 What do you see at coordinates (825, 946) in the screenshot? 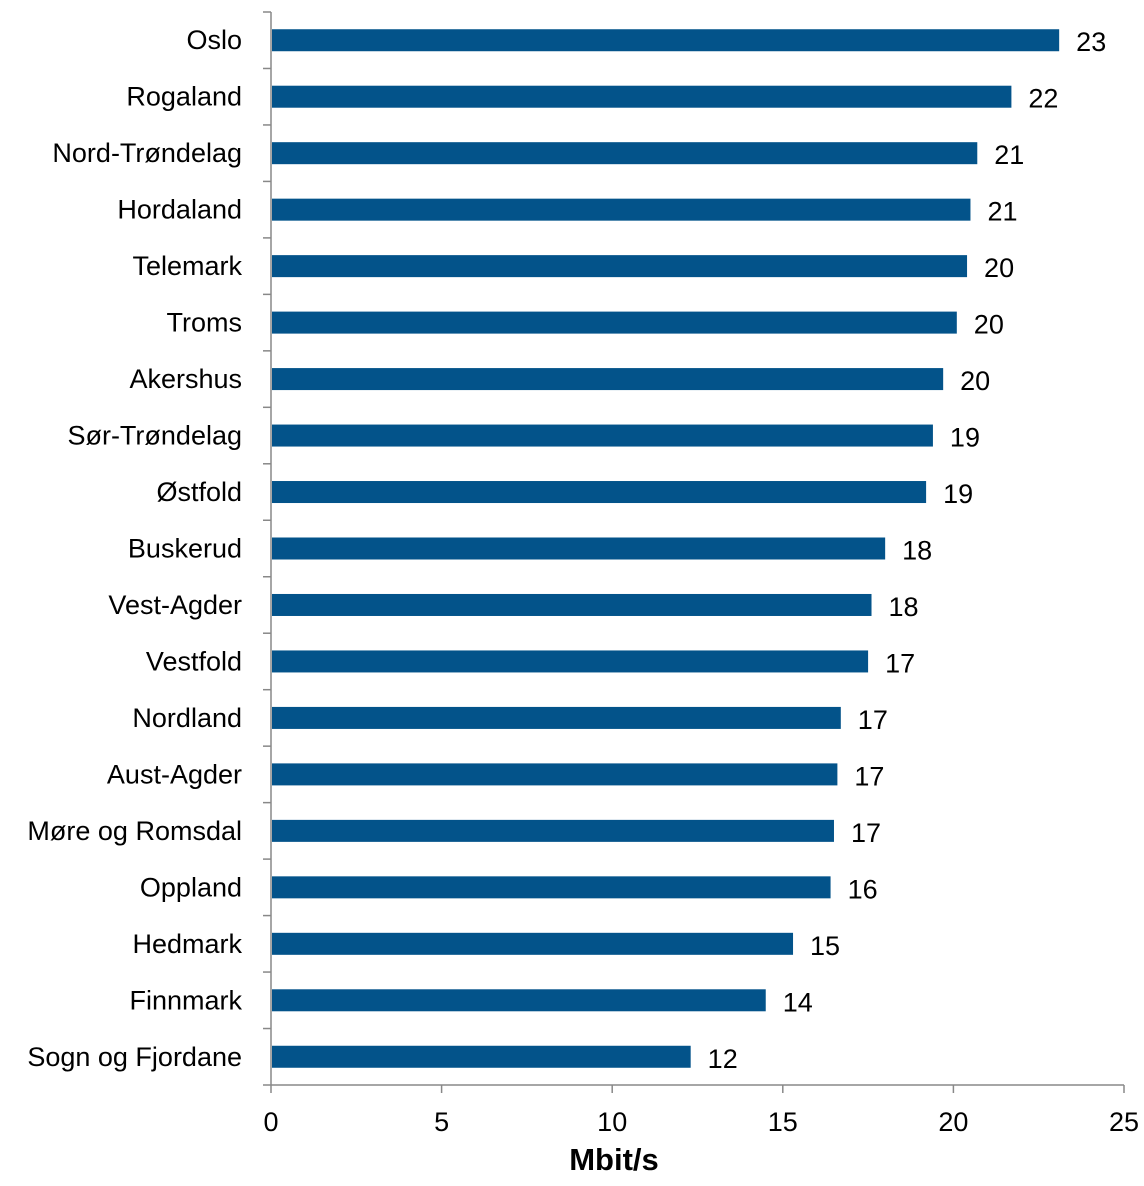
I see `data-label: 15` at bounding box center [825, 946].